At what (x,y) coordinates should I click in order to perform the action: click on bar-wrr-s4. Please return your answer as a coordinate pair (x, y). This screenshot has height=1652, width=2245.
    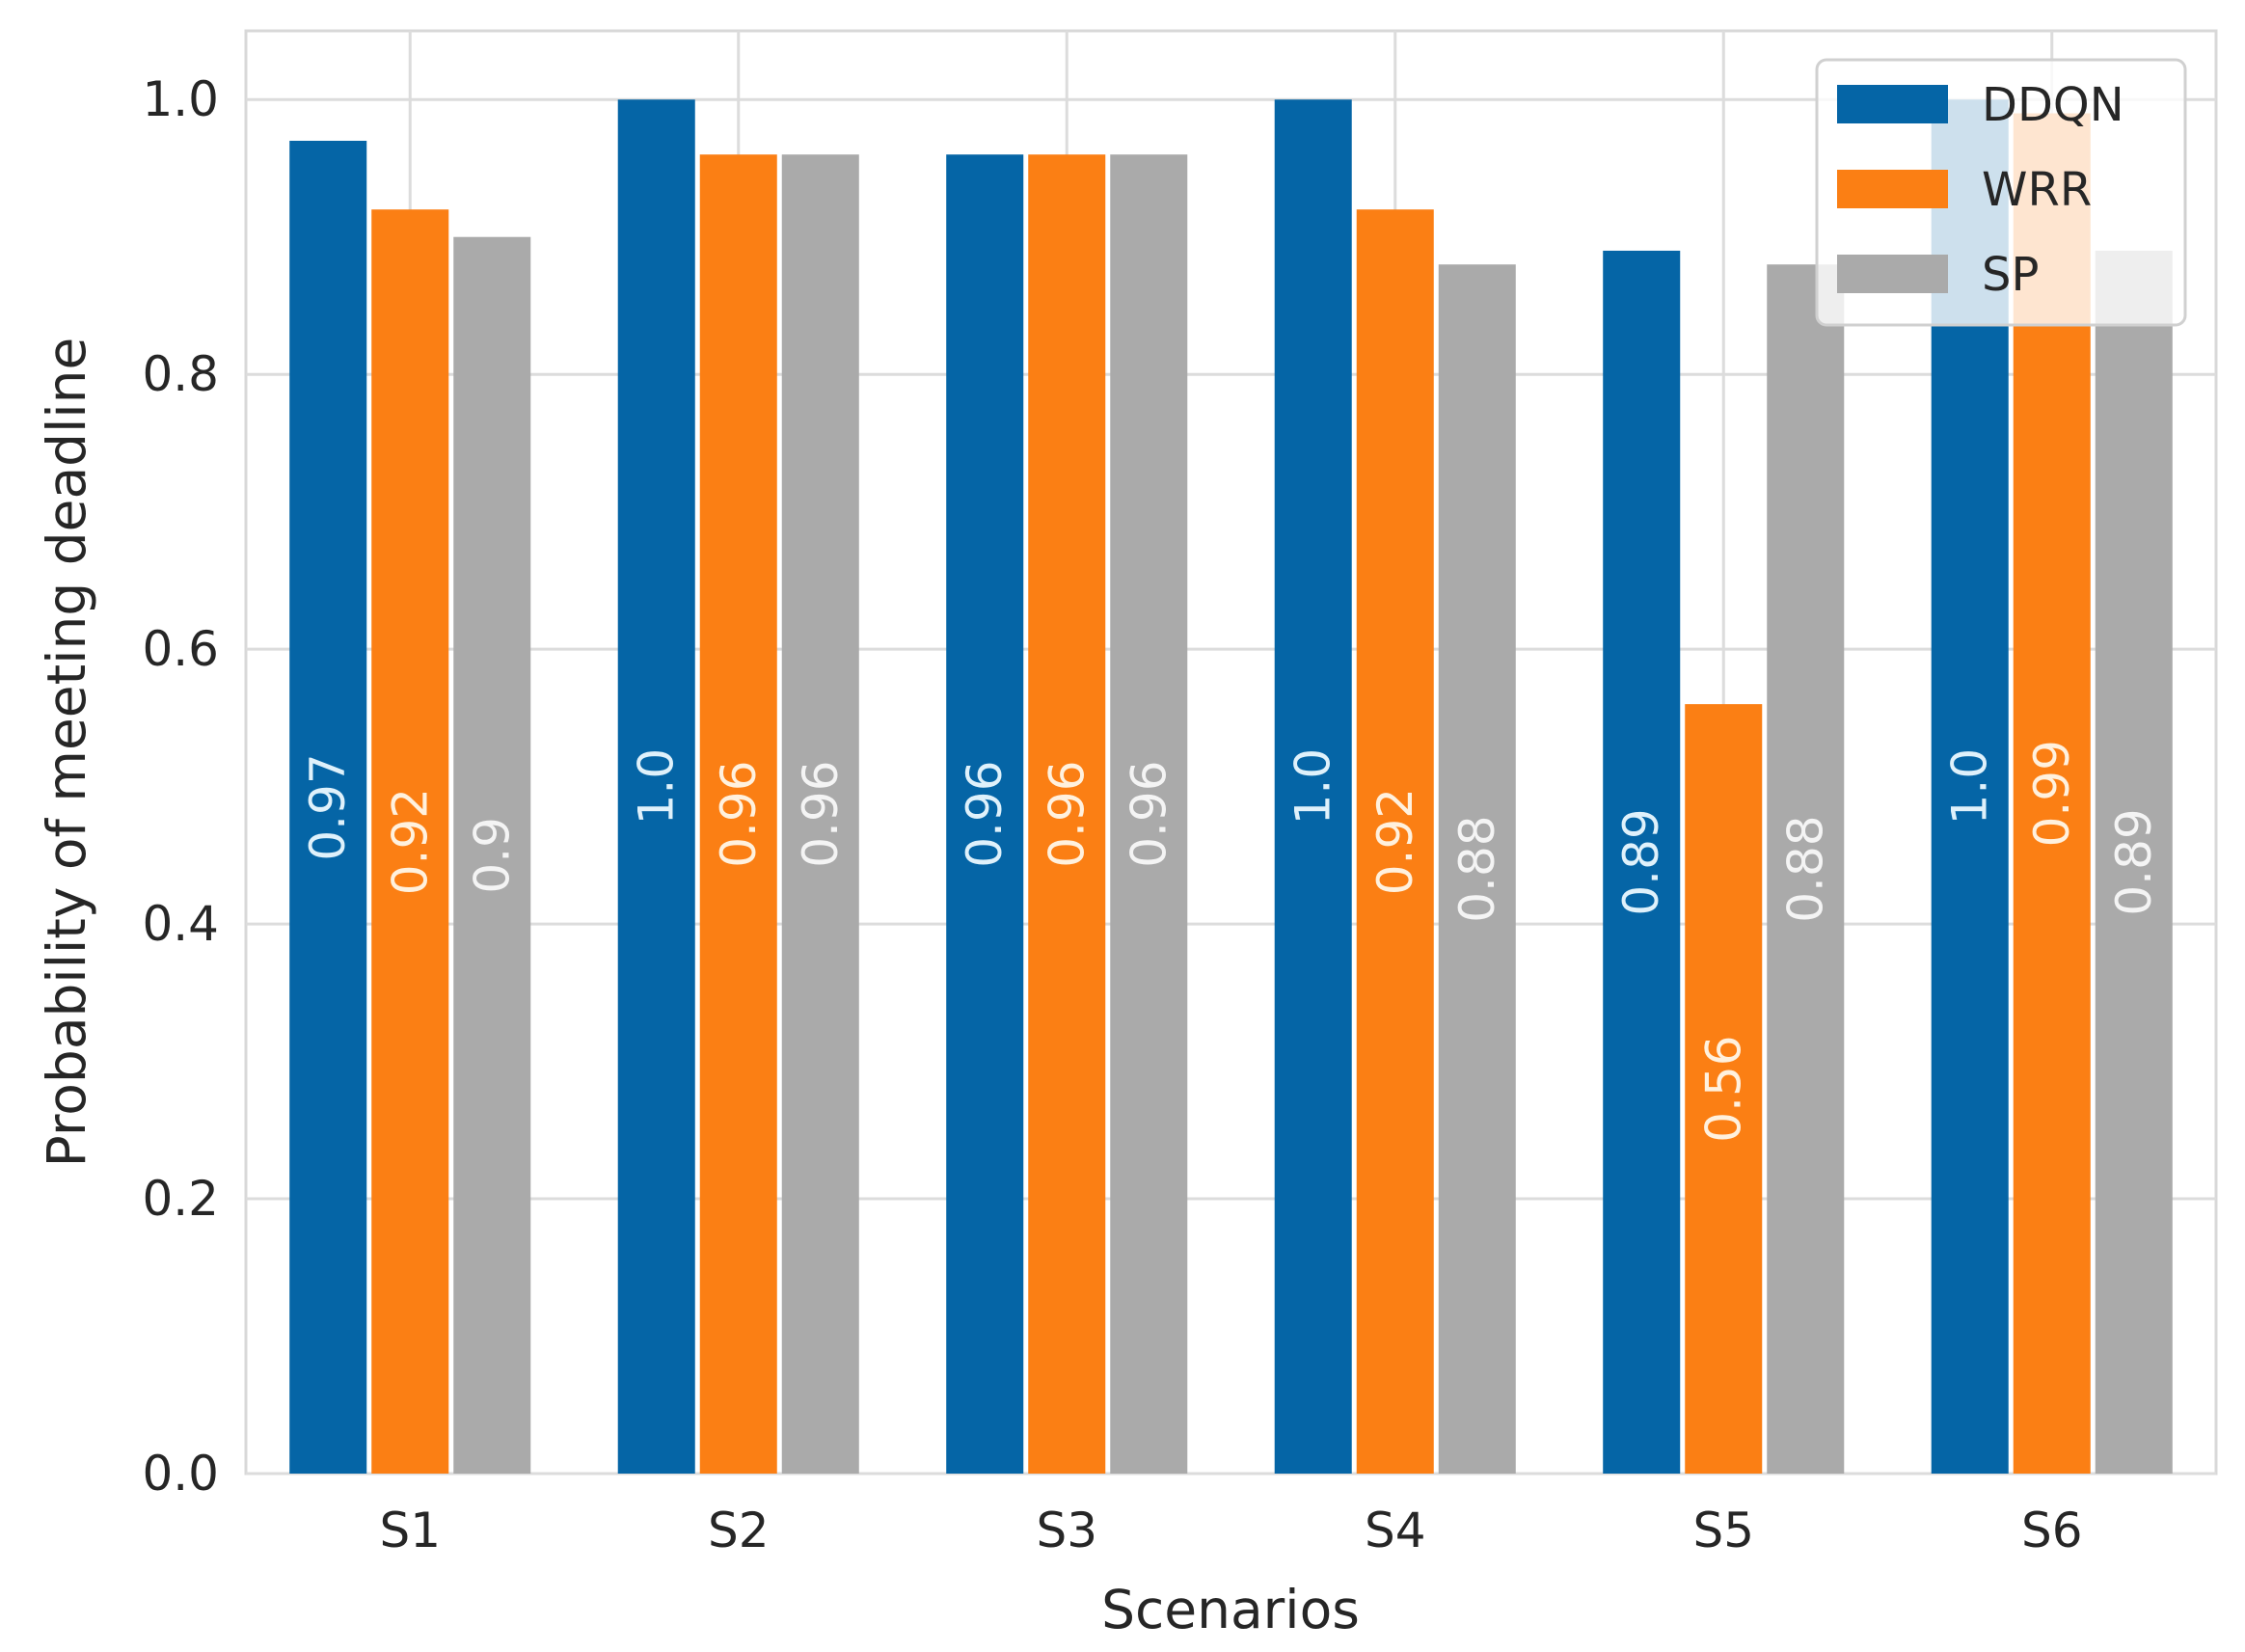
    Looking at the image, I should click on (1395, 842).